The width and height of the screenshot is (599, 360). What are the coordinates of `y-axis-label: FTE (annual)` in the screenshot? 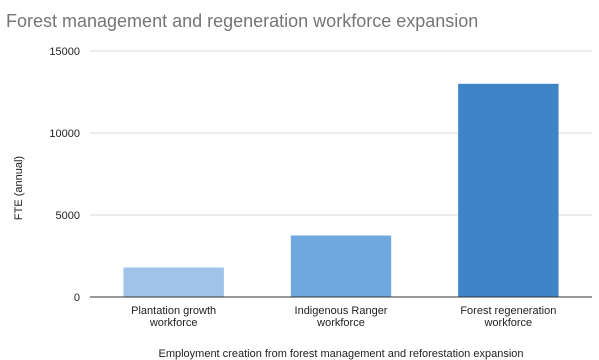 It's located at (19, 188).